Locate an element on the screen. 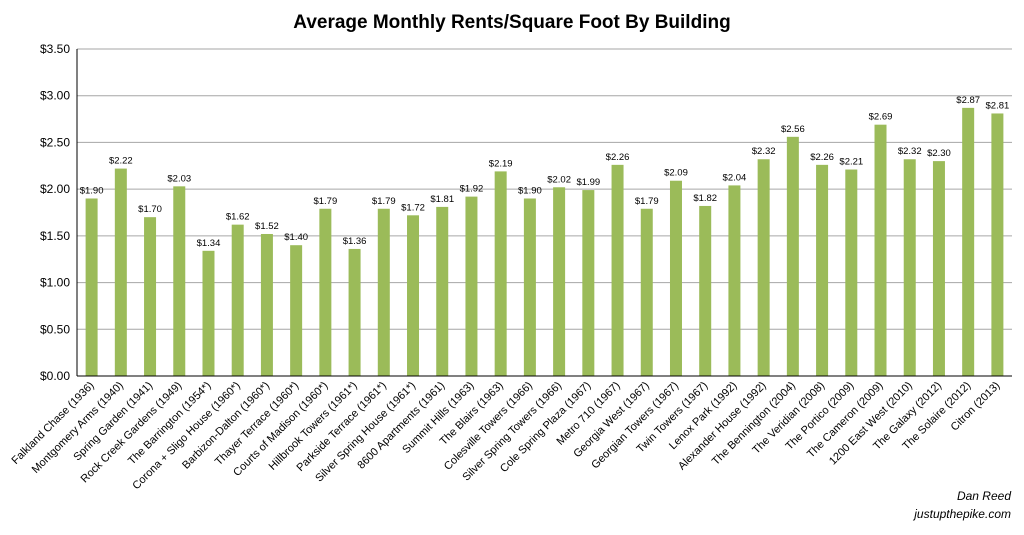  data-label: $2.21 is located at coordinates (851, 162).